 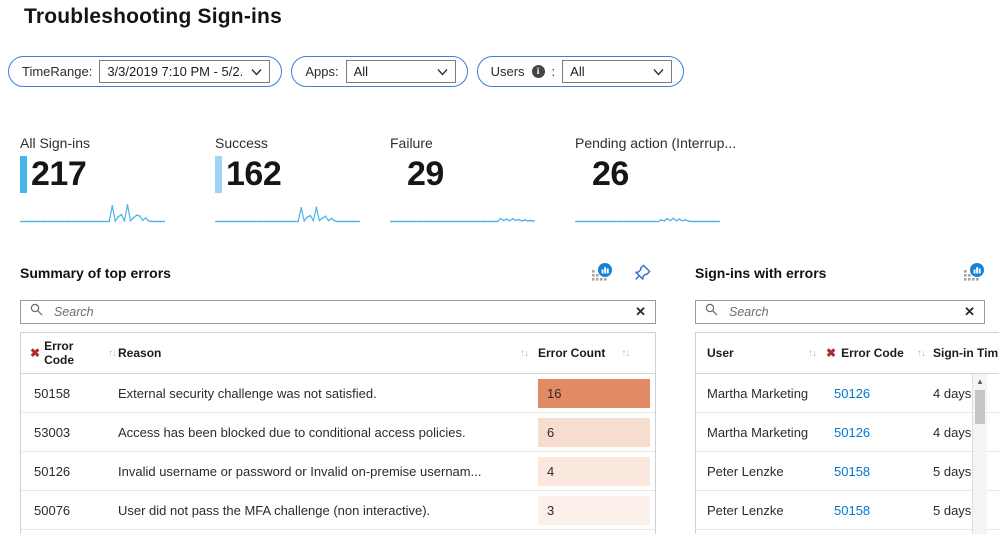 I want to click on stat-tile: Failure 29, so click(x=462, y=180).